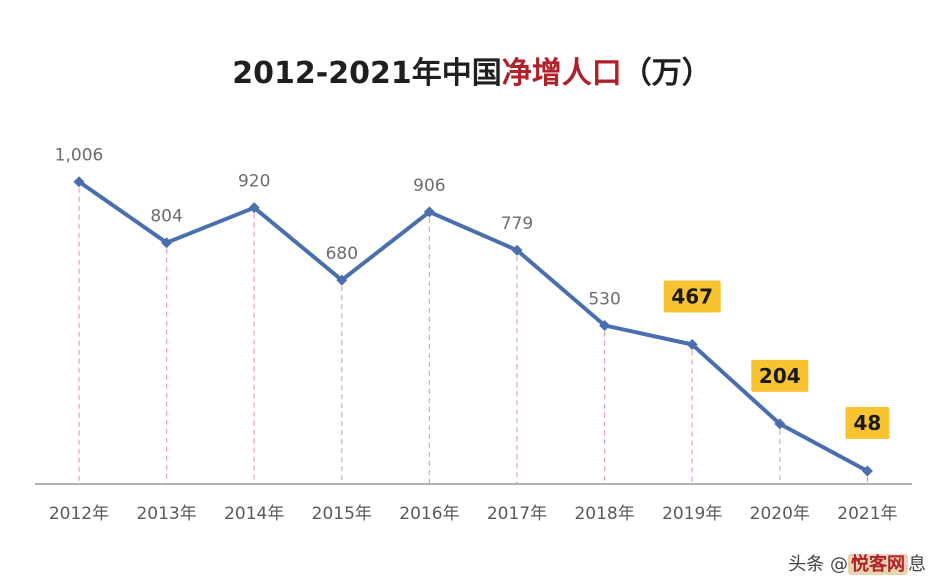 The width and height of the screenshot is (944, 584). I want to click on data-label-6: 530, so click(604, 299).